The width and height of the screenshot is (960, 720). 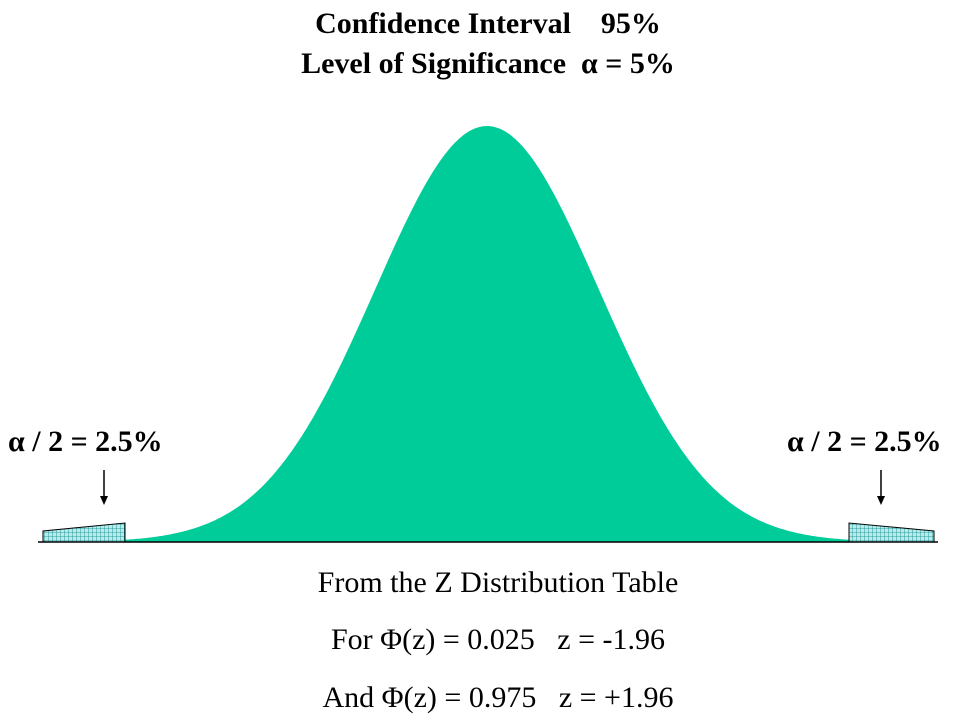 What do you see at coordinates (891, 532) in the screenshot?
I see `right-tail-region` at bounding box center [891, 532].